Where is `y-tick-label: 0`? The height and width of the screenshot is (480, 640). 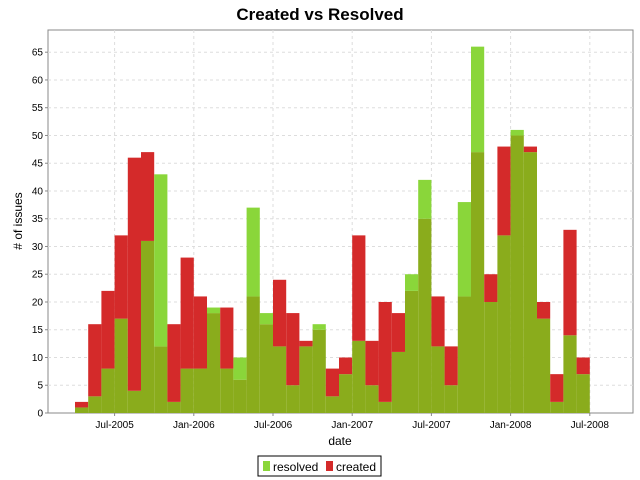 y-tick-label: 0 is located at coordinates (40, 414).